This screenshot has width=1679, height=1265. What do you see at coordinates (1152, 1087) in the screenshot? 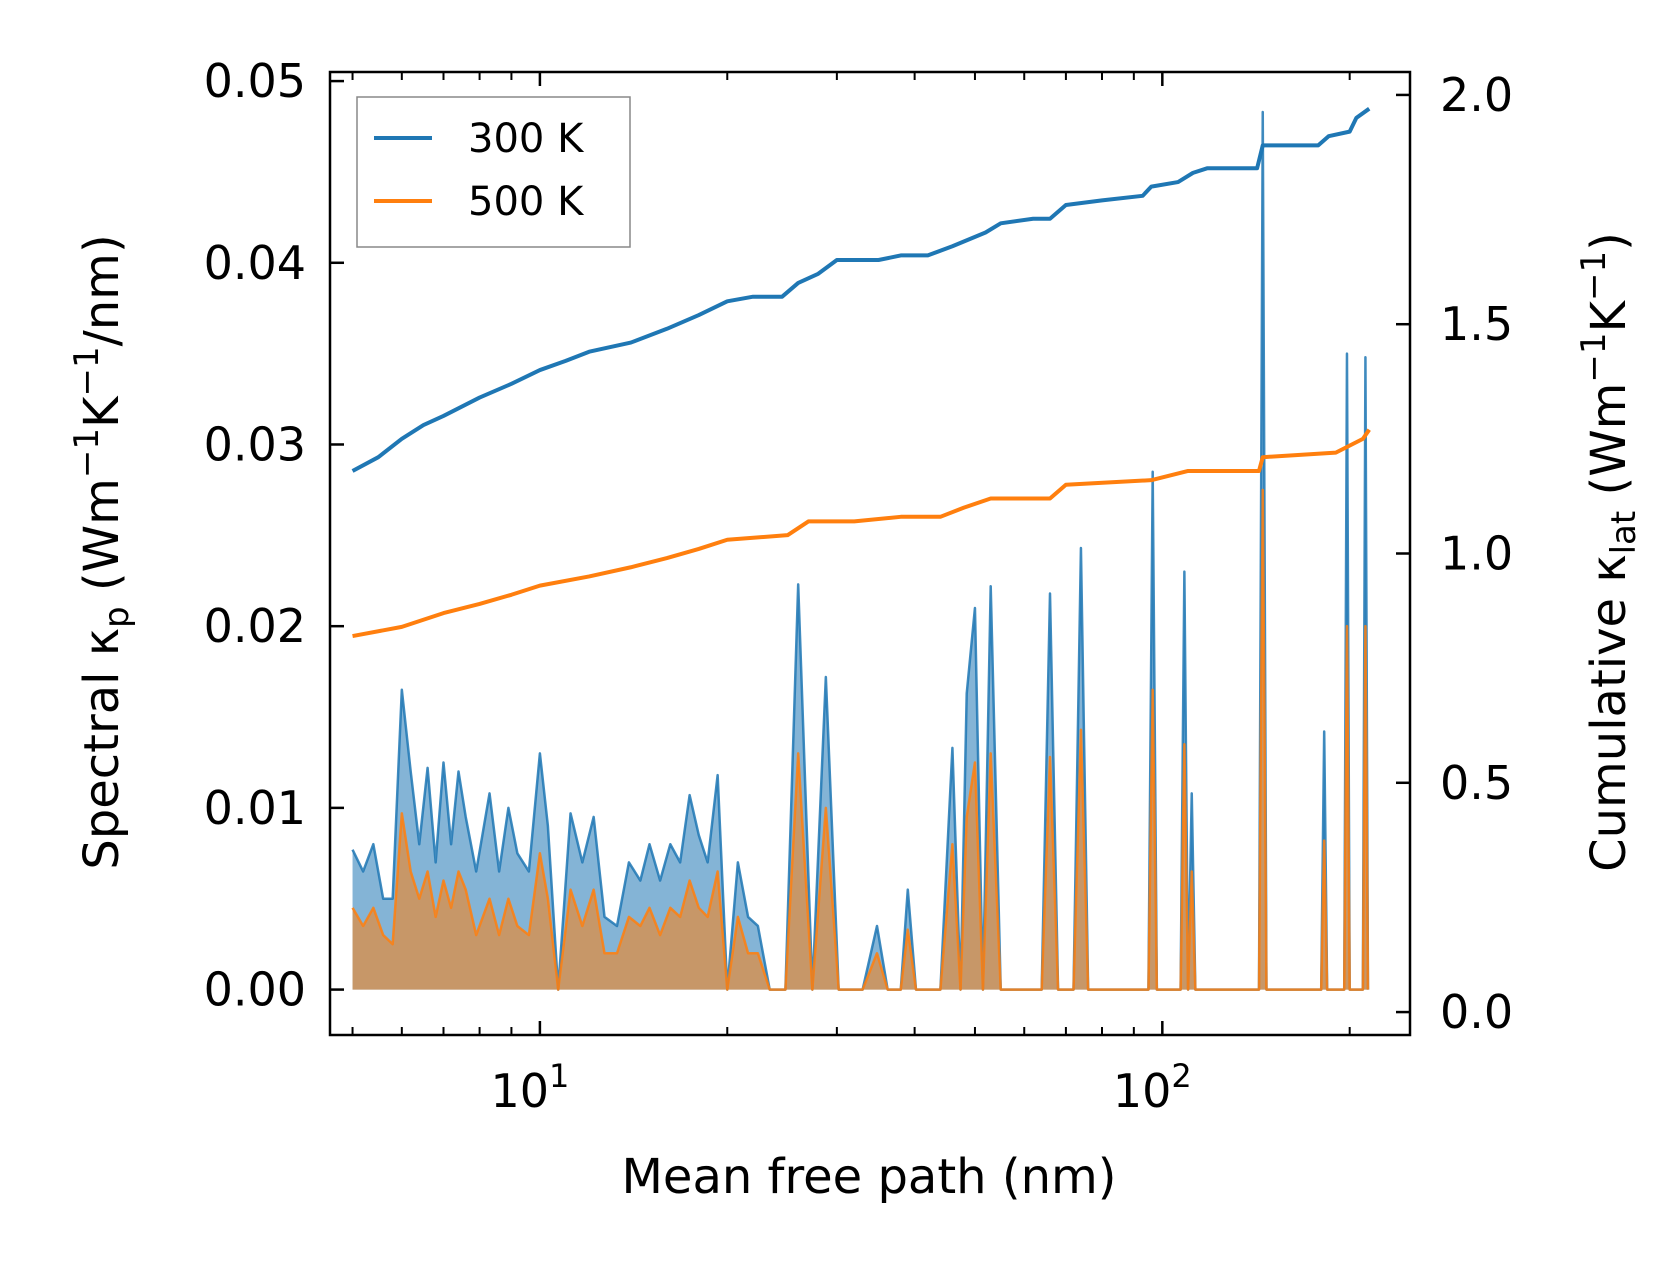
I see `x-tick-label: 10²` at bounding box center [1152, 1087].